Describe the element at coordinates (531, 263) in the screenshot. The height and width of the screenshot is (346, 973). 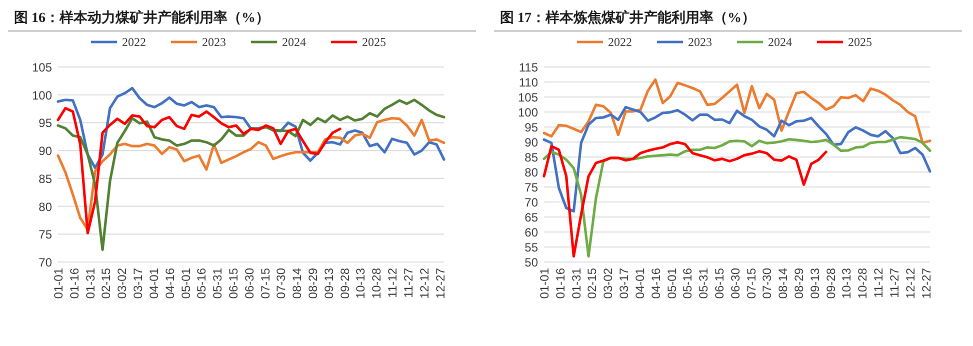
I see `y-tick-label: 50` at that location.